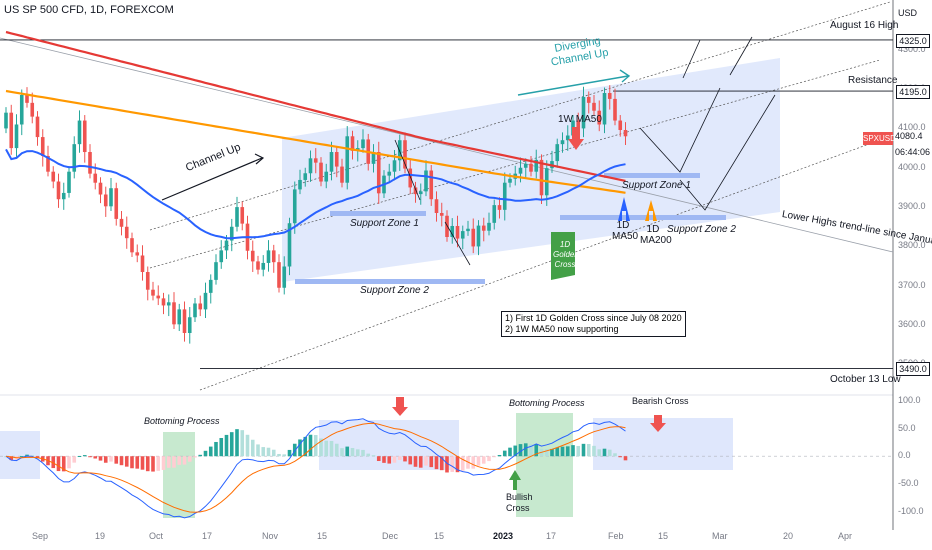  What do you see at coordinates (378, 213) in the screenshot?
I see `support-zone-1-bar` at bounding box center [378, 213].